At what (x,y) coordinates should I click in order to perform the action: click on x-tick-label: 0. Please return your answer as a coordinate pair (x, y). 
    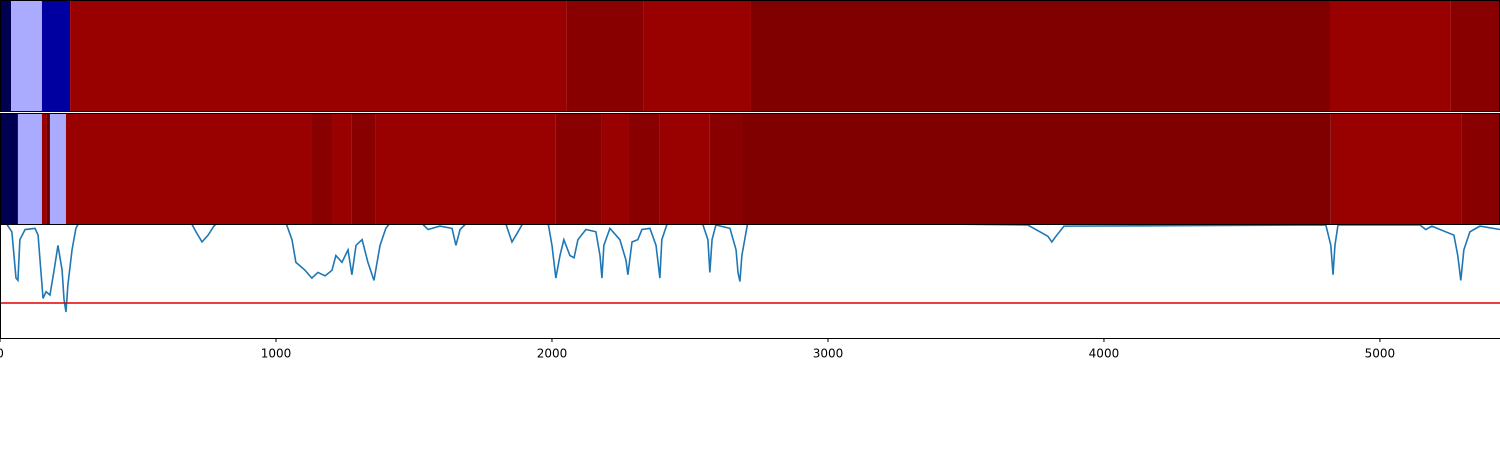
    Looking at the image, I should click on (2, 354).